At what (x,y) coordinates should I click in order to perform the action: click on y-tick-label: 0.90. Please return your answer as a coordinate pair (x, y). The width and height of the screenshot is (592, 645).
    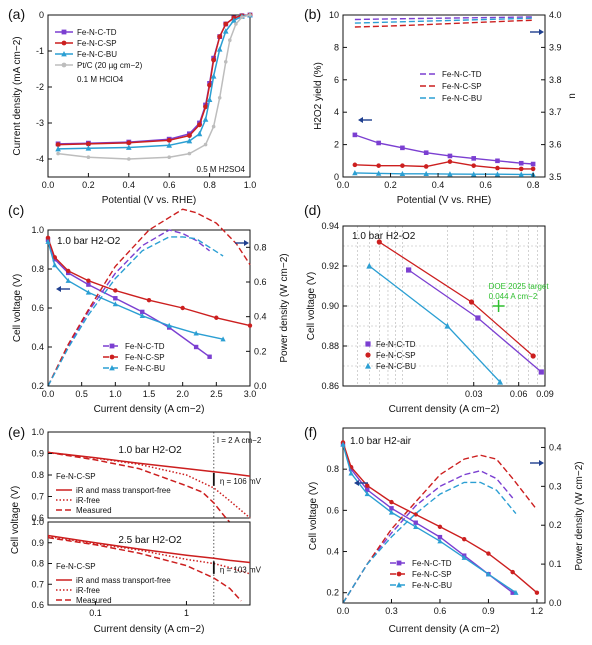
    Looking at the image, I should click on (330, 306).